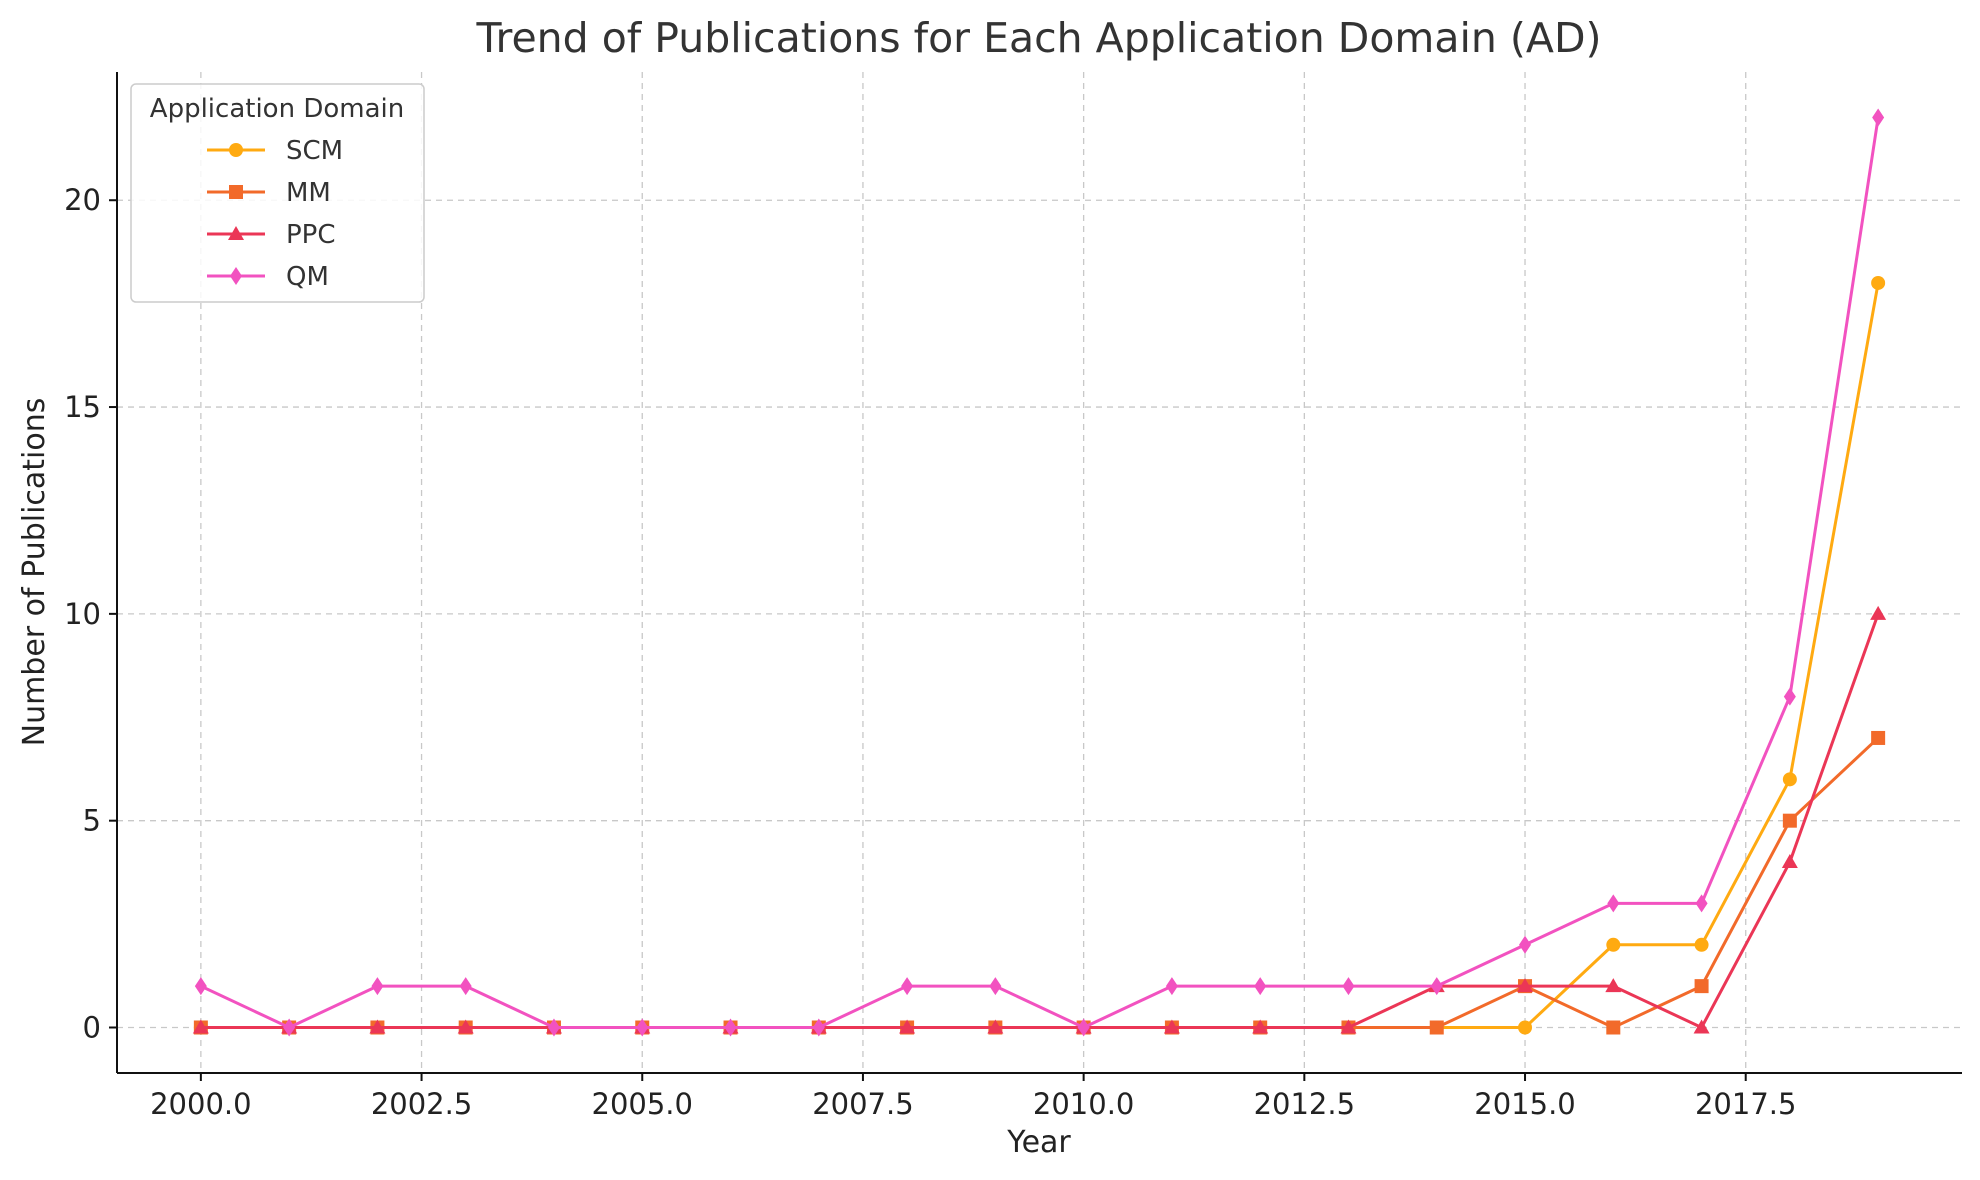 Image resolution: width=1980 pixels, height=1180 pixels. I want to click on legend-label-ppc: PPC, so click(311, 235).